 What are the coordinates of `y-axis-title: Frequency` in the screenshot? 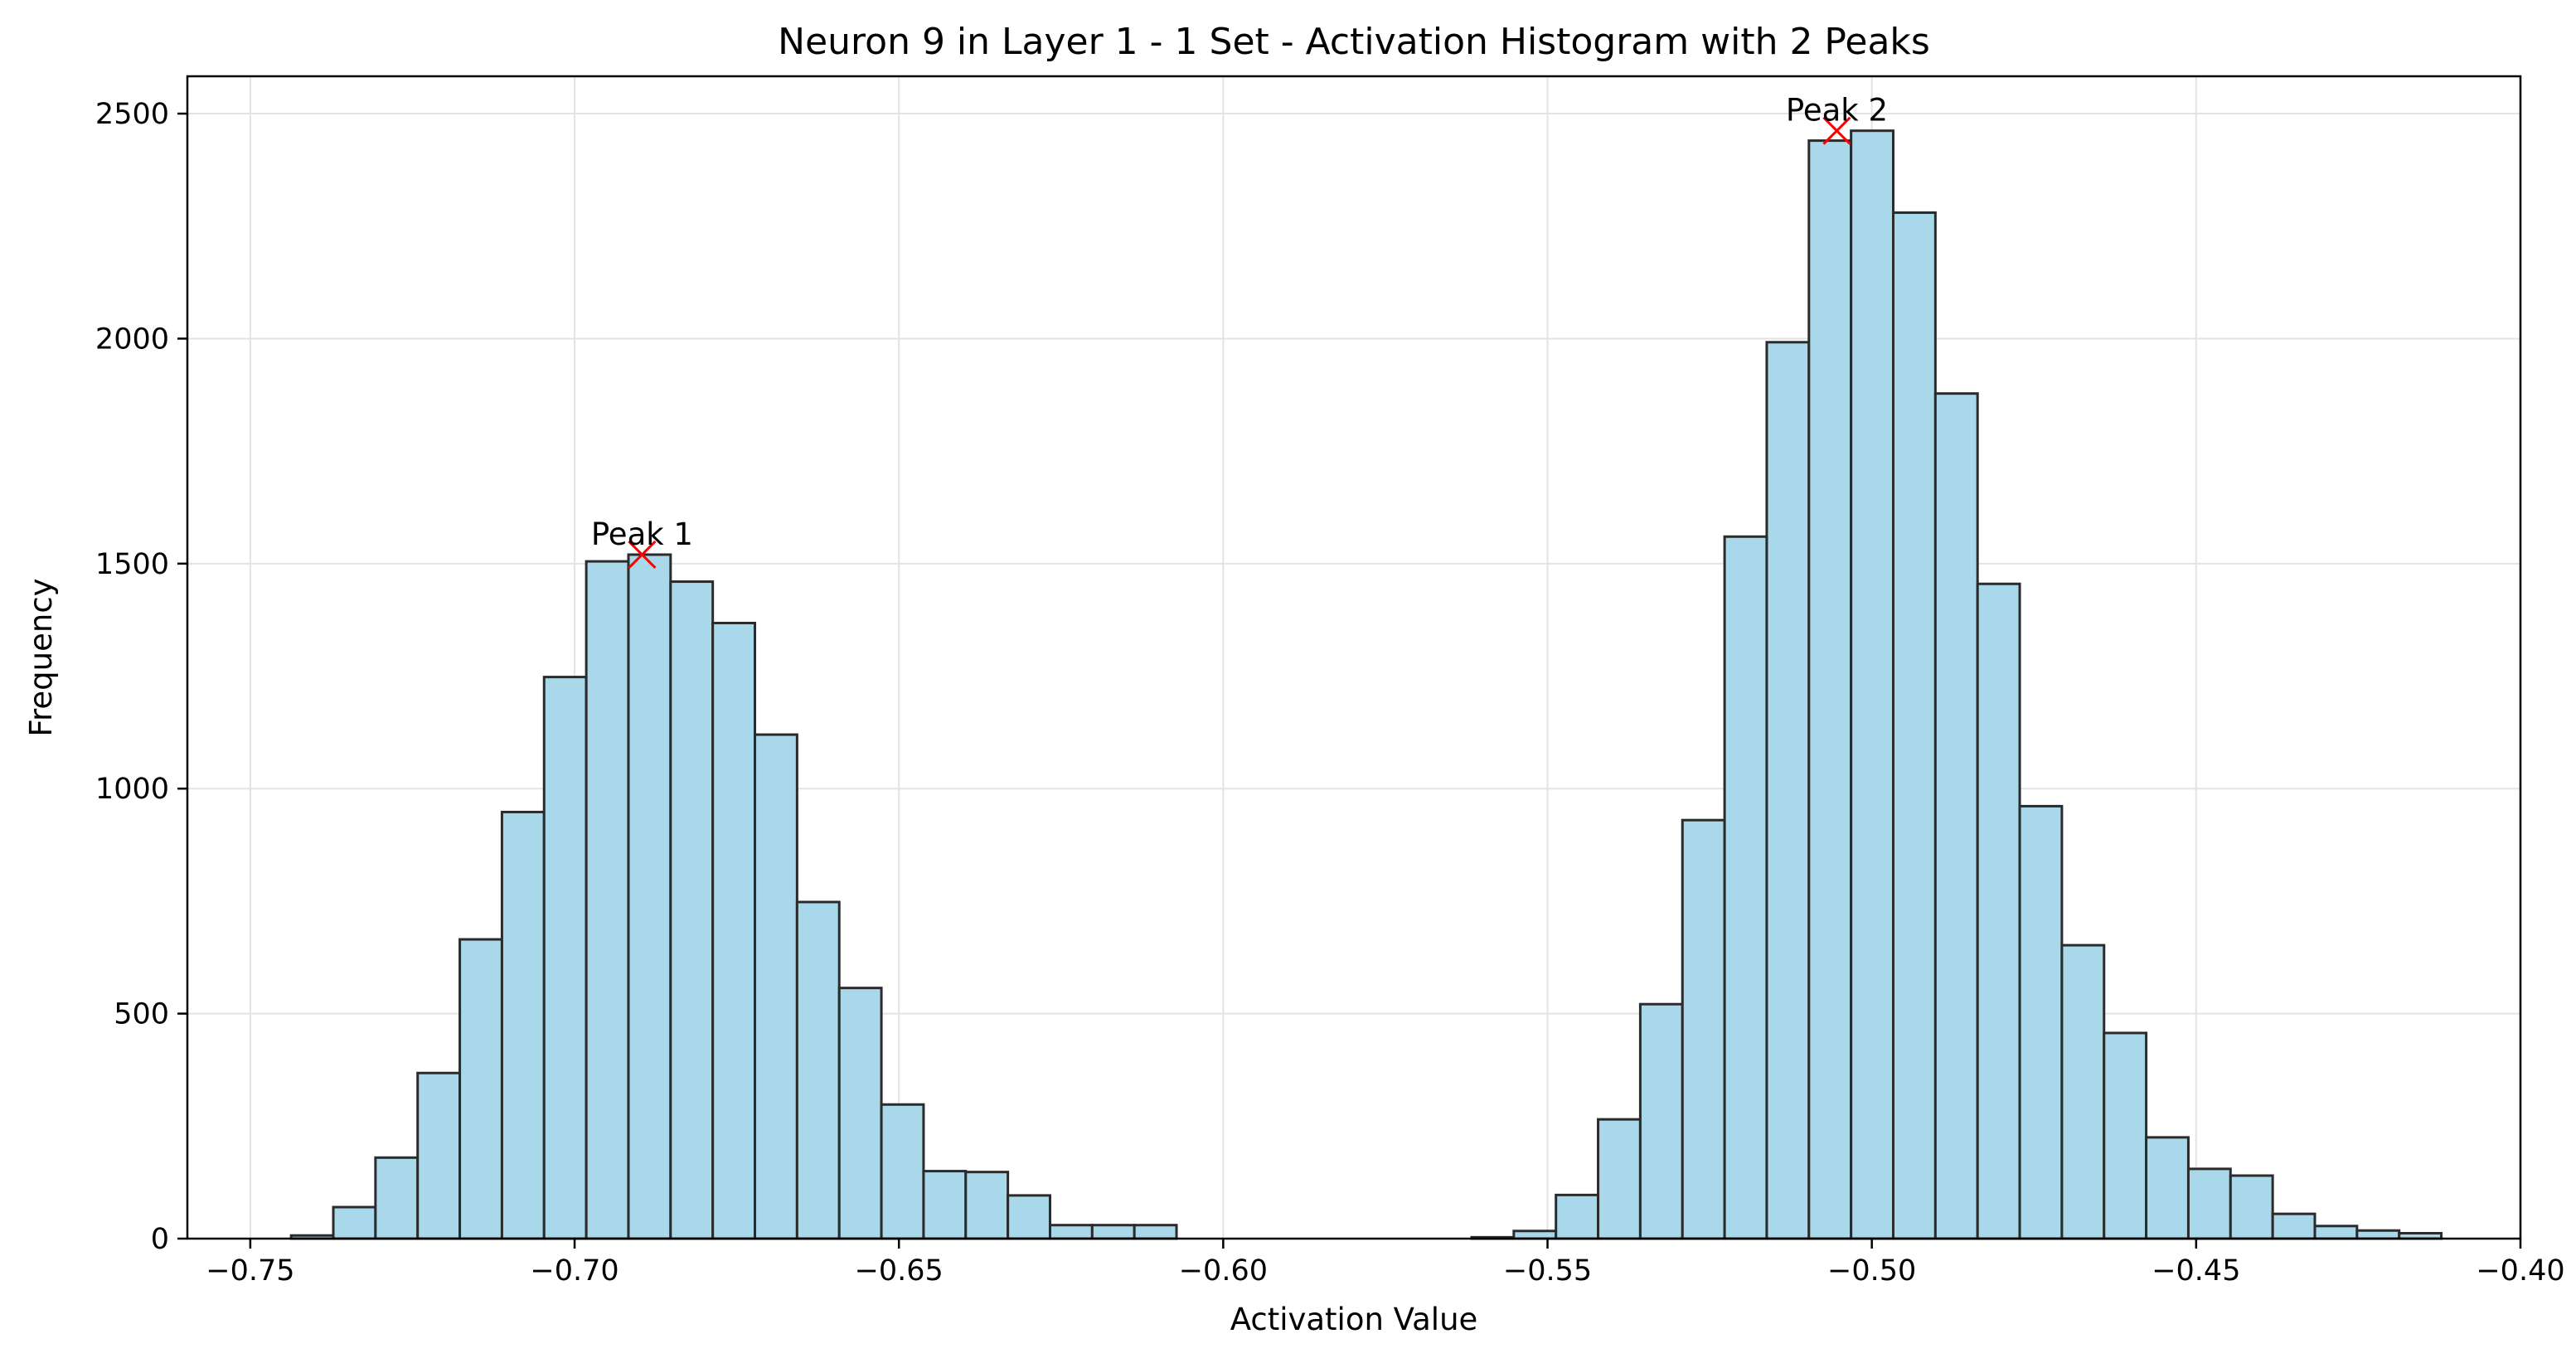 It's located at (41, 657).